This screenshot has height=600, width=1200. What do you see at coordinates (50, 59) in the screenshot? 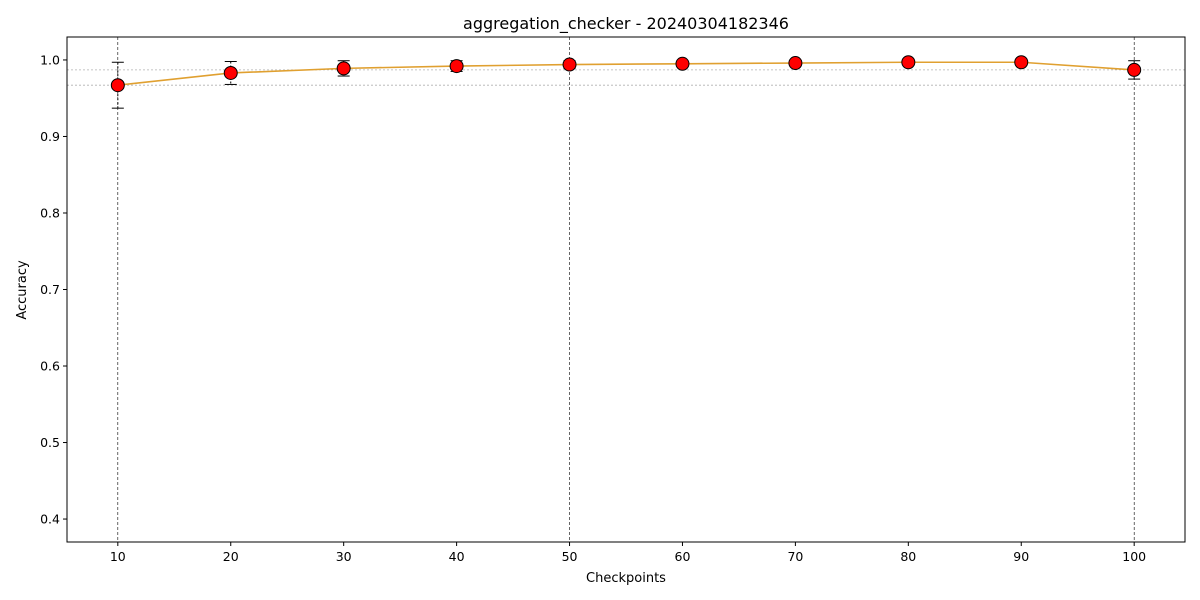
I see `y-tick-label: 1.0` at bounding box center [50, 59].